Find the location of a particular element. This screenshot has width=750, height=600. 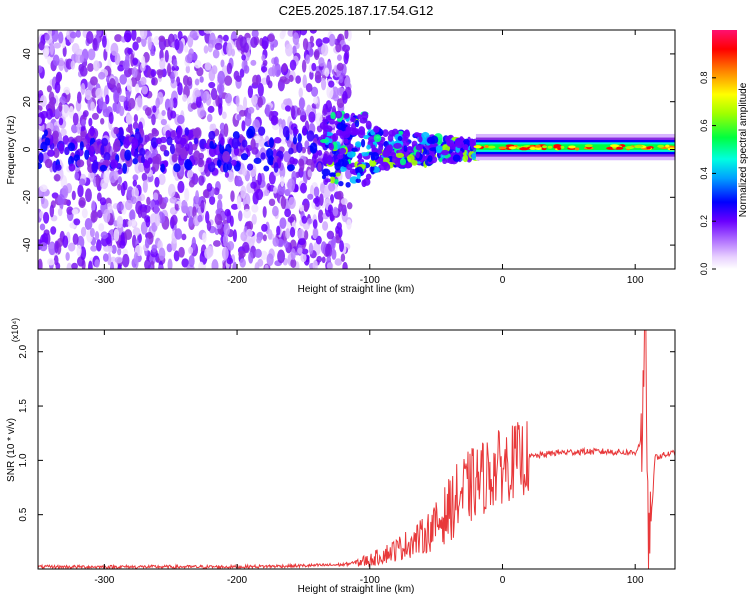

snr-scale-label: (x10⁴) is located at coordinates (15, 330).